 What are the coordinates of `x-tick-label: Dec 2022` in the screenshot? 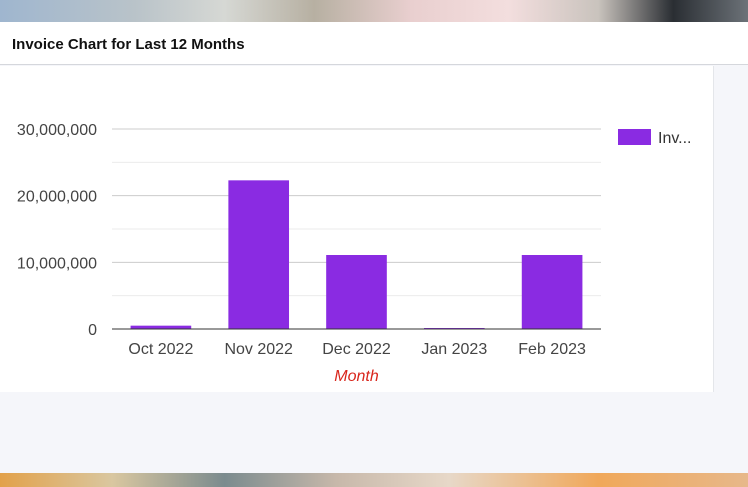 It's located at (356, 349).